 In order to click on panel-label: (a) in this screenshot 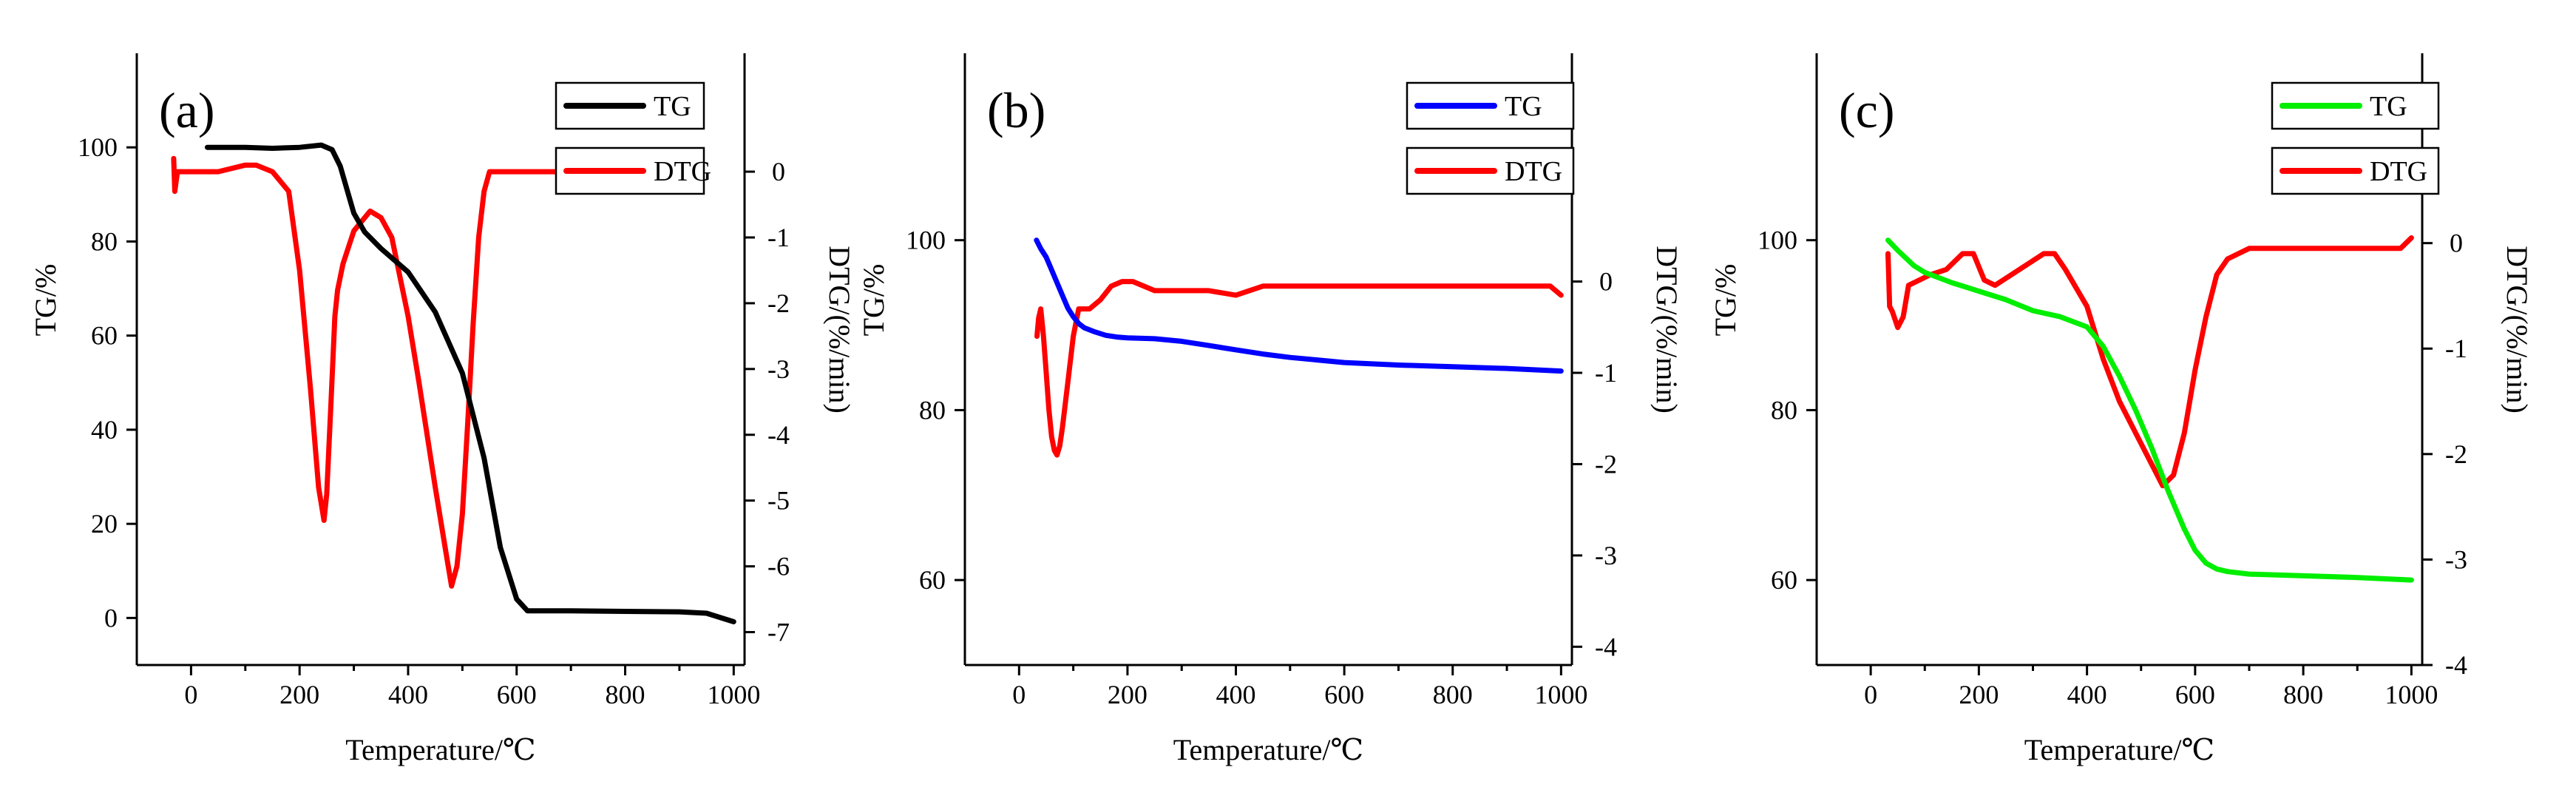, I will do `click(186, 110)`.